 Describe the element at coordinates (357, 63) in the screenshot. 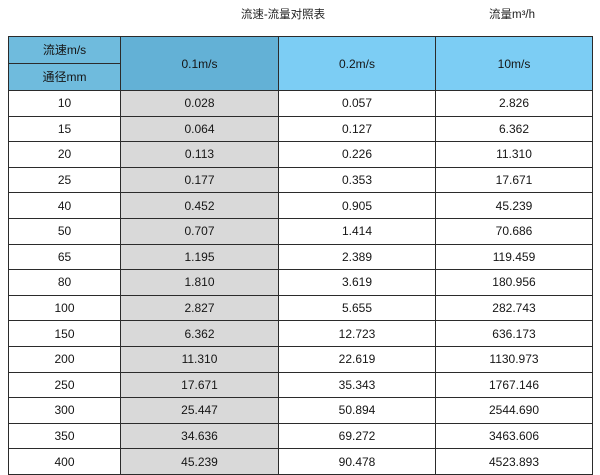

I see `column-header-1: 0.2m/s` at that location.